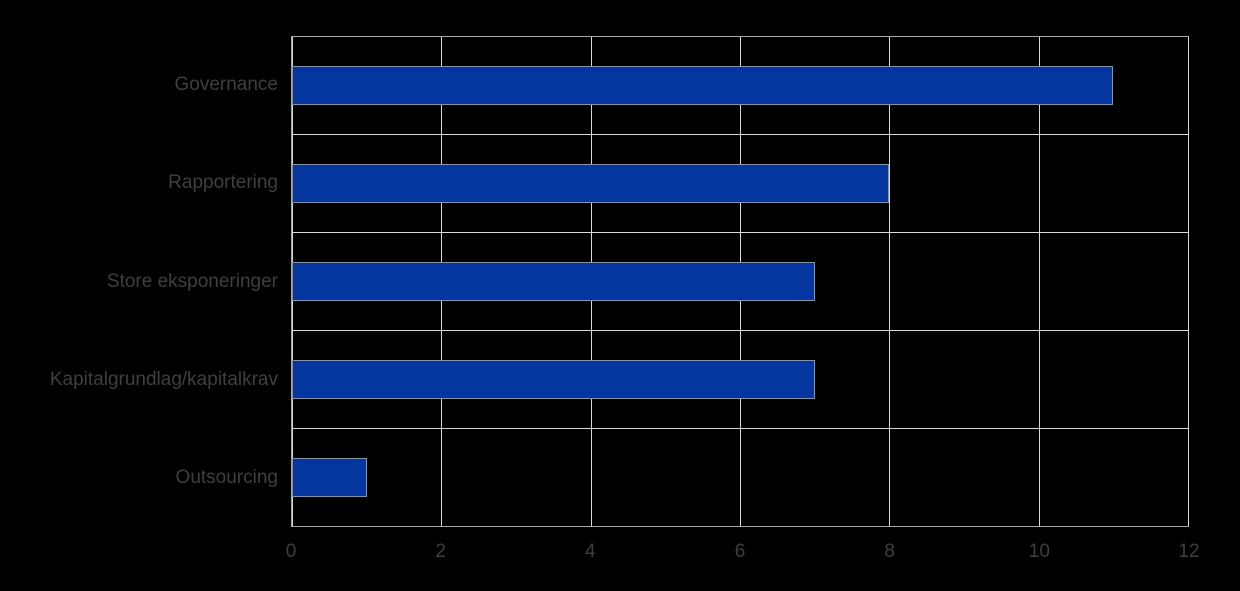  I want to click on category-label: Governance, so click(226, 85).